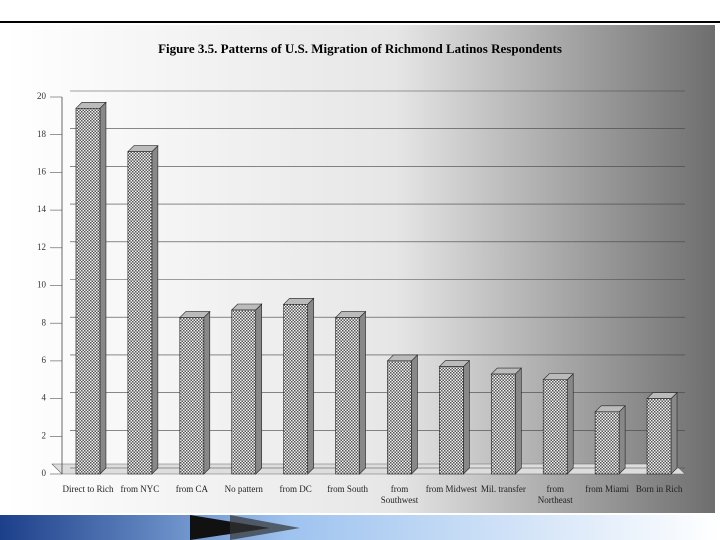  Describe the element at coordinates (42, 171) in the screenshot. I see `y-tick-label: 16` at that location.